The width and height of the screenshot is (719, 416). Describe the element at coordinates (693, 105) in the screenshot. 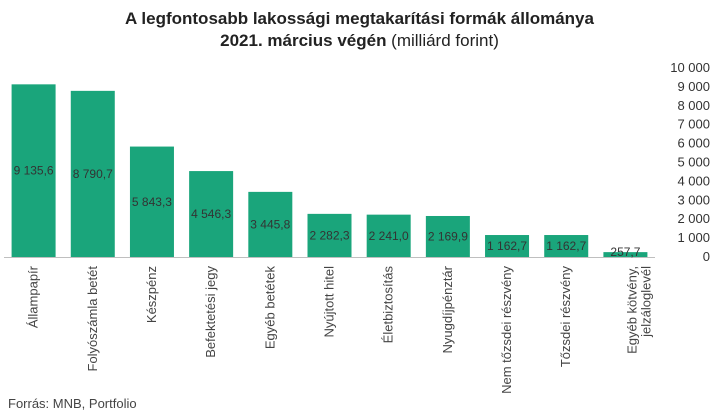

I see `y-tick-label: 8 000` at that location.